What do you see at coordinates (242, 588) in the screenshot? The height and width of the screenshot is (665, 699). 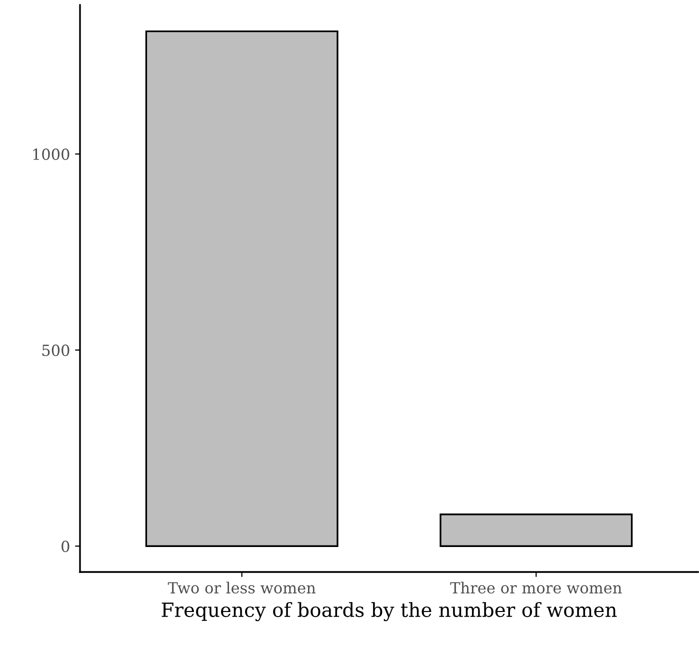 I see `x-tick-label: Two or less women` at bounding box center [242, 588].